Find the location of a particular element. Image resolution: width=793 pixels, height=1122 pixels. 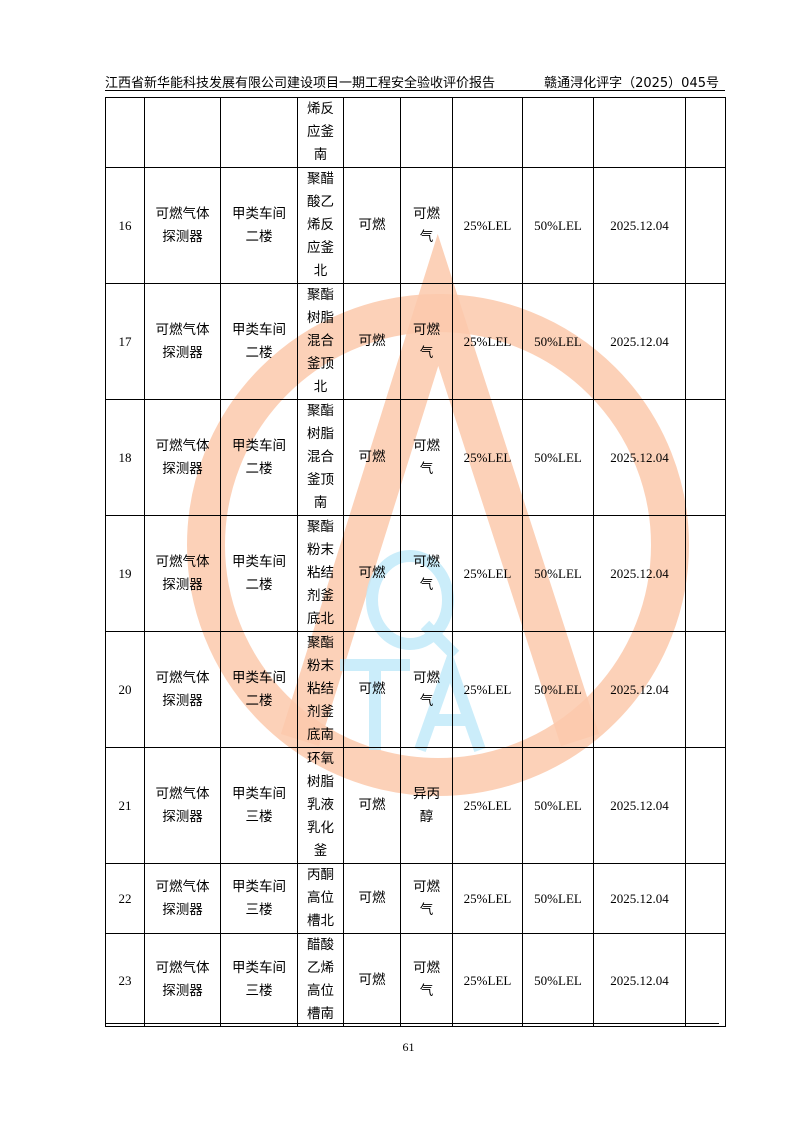

cell-medium is located at coordinates (426, 132).